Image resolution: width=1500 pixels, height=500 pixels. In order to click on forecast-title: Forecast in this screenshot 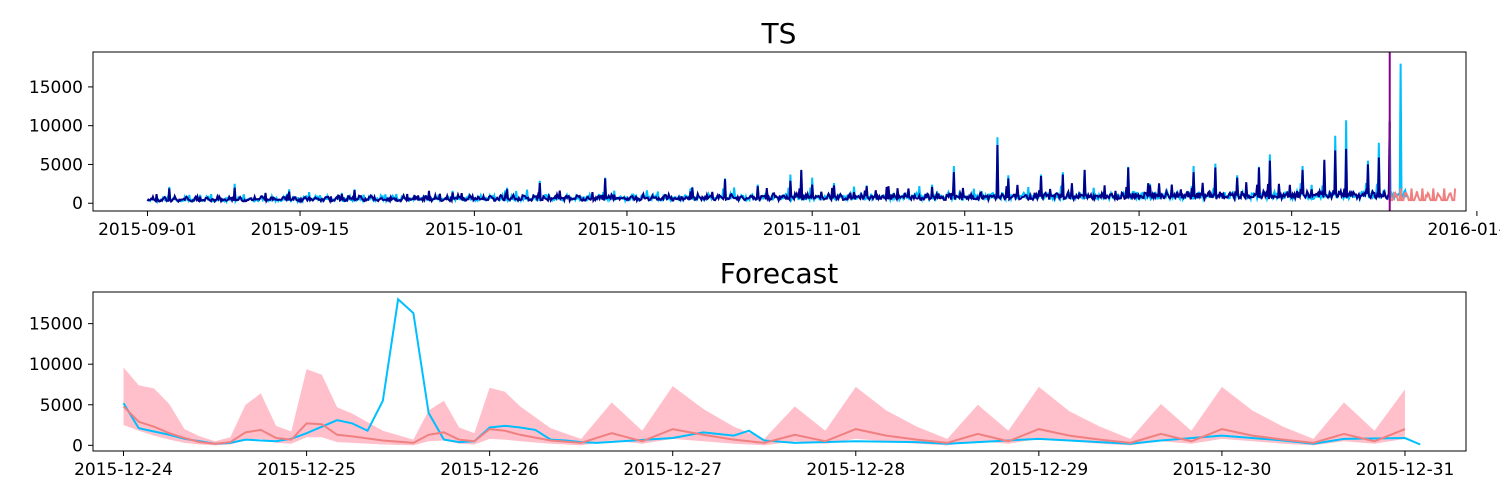, I will do `click(779, 273)`.